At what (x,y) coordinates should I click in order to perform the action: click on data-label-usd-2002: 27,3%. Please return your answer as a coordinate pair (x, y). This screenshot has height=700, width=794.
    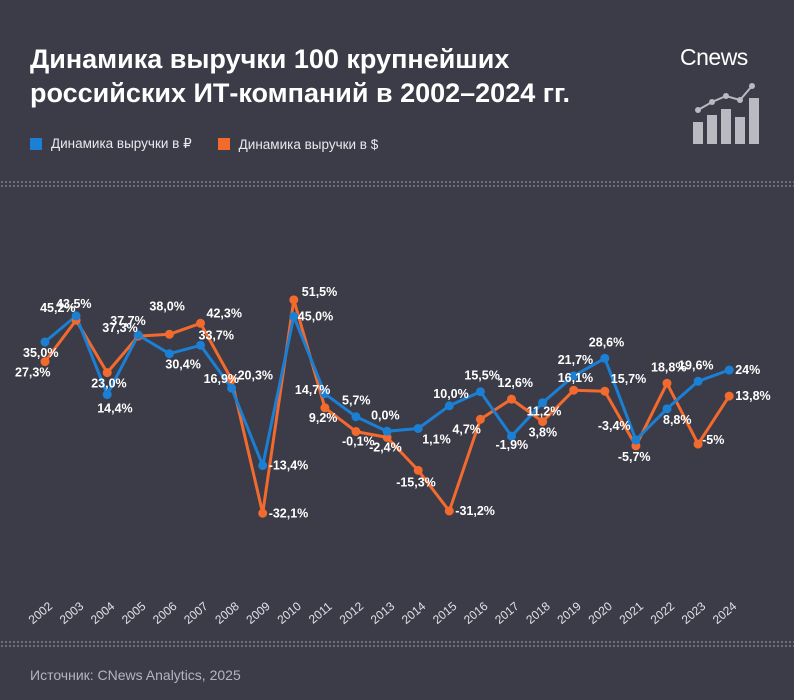
    Looking at the image, I should click on (32, 373).